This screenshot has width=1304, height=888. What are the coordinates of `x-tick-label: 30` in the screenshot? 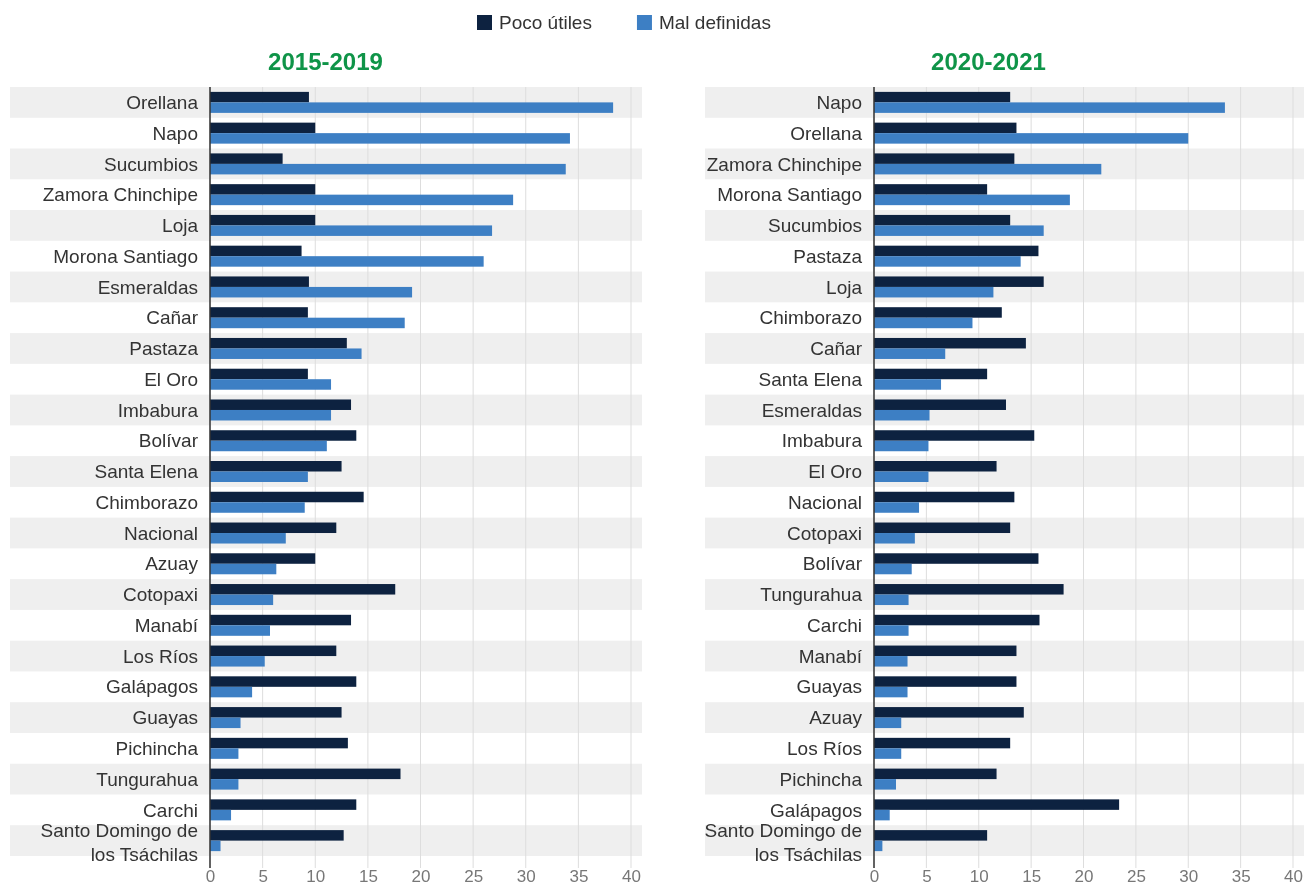 It's located at (1189, 877).